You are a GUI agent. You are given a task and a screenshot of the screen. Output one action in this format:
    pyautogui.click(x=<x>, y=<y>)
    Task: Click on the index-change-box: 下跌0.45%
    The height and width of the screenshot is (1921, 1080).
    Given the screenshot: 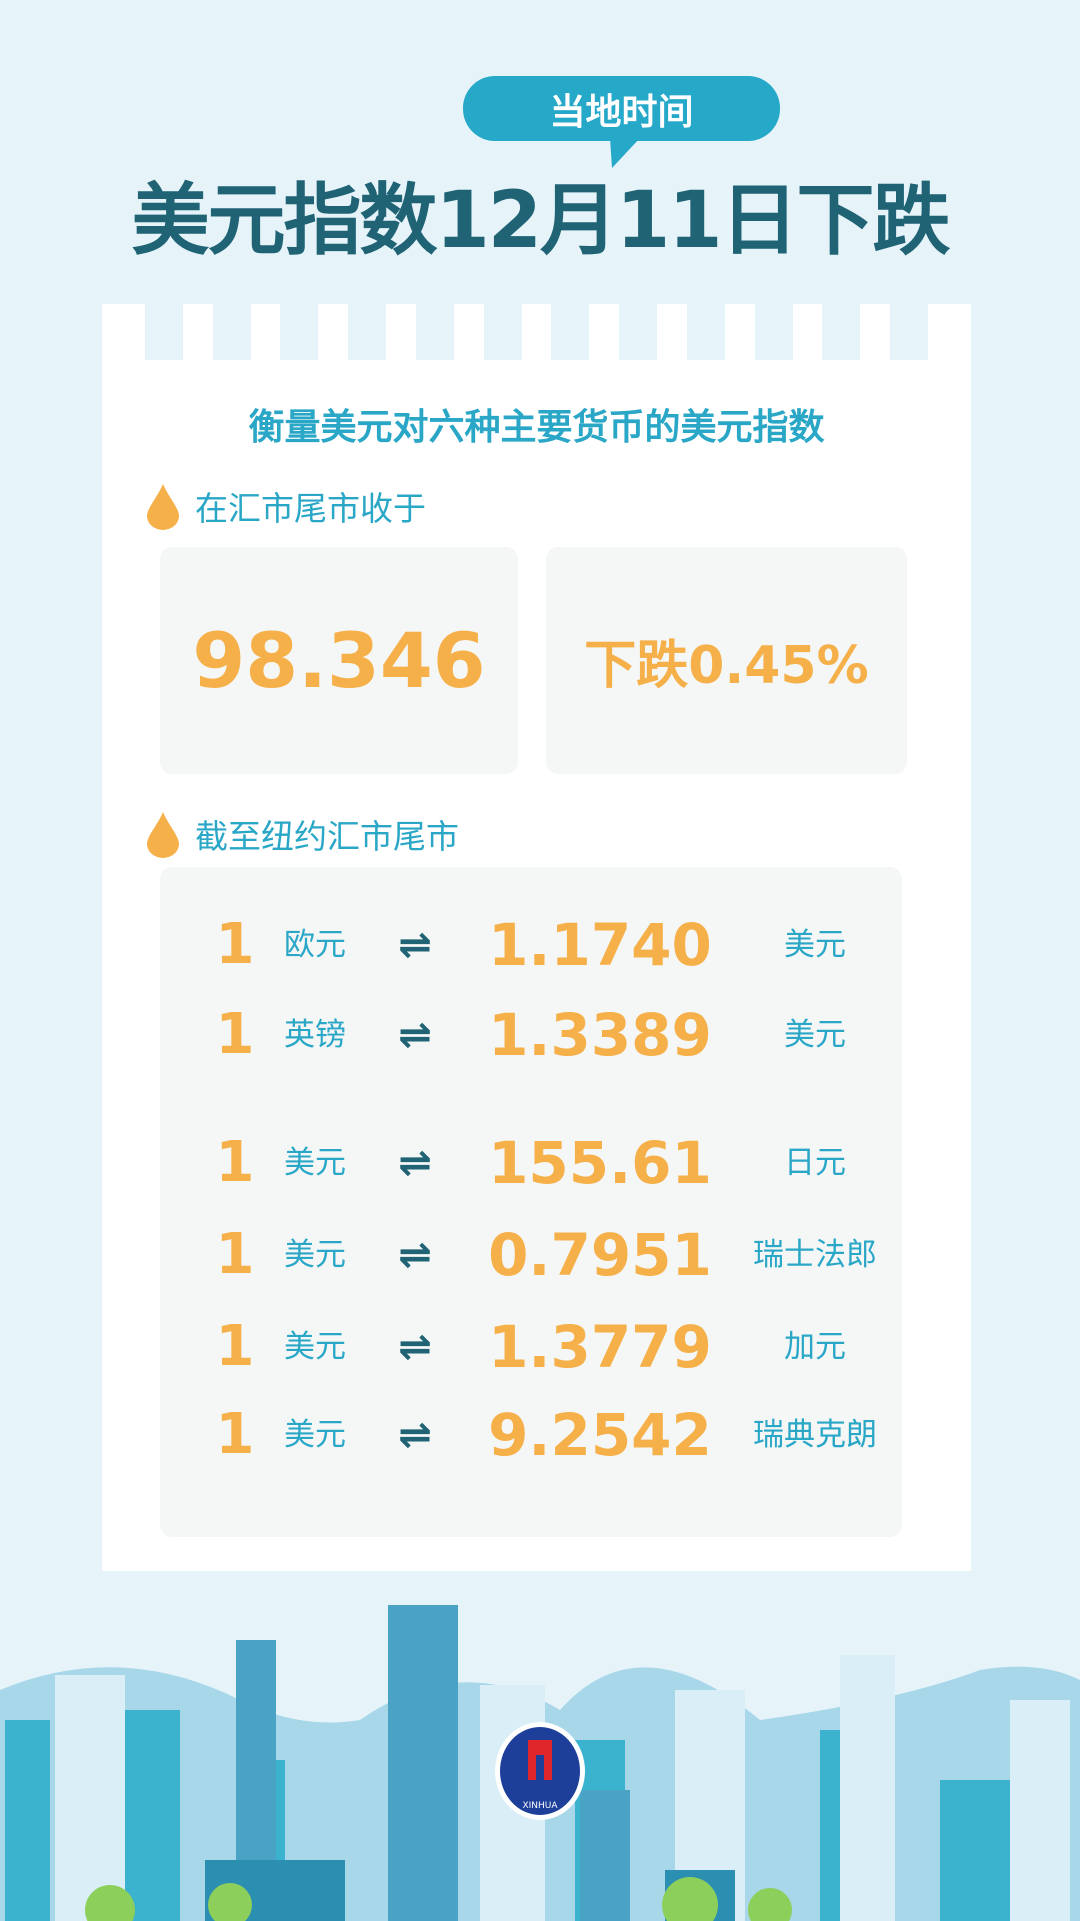 What is the action you would take?
    pyautogui.click(x=726, y=660)
    